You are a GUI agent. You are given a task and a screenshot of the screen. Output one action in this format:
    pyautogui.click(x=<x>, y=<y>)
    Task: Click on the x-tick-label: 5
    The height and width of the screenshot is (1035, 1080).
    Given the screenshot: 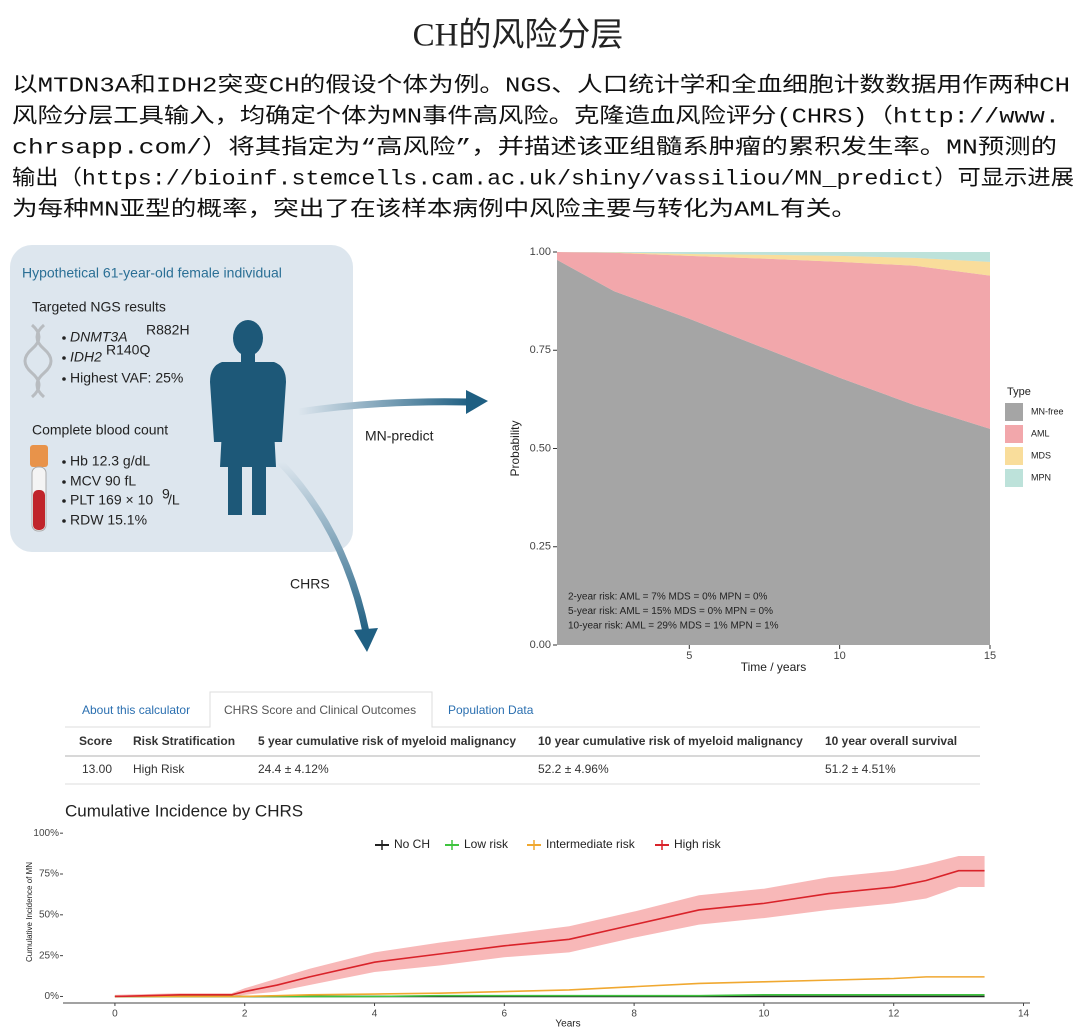 What is the action you would take?
    pyautogui.click(x=689, y=656)
    